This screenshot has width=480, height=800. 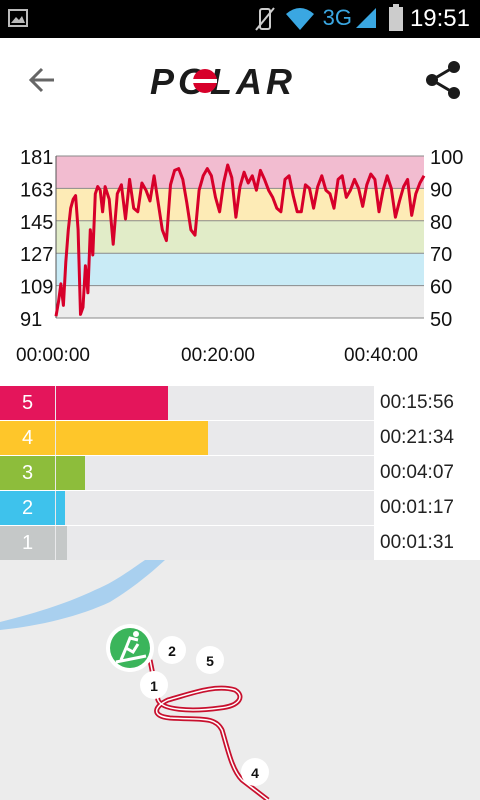 I want to click on km-marker-label: 4, so click(x=255, y=773).